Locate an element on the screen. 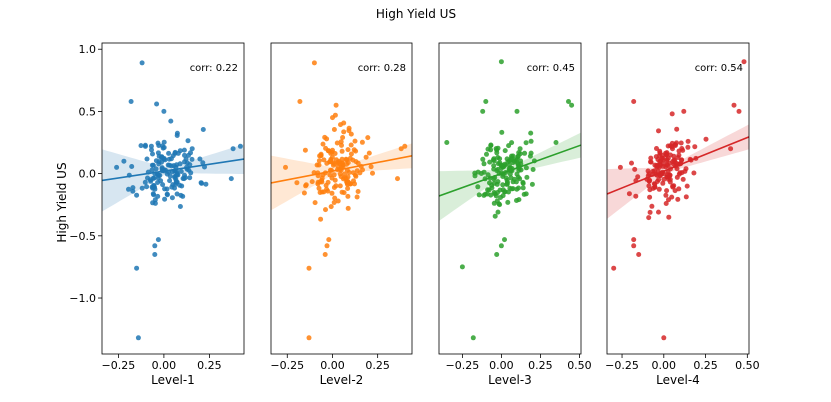  x-axis-label: Level-2 is located at coordinates (342, 380).